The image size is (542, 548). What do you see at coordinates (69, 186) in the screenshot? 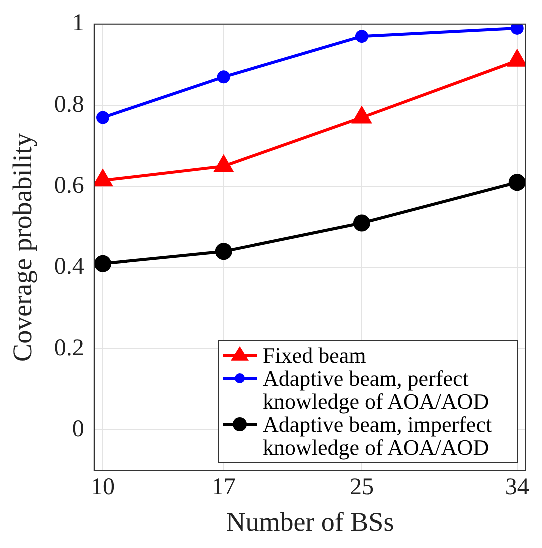
I see `y-tick-label: 0.6` at bounding box center [69, 186].